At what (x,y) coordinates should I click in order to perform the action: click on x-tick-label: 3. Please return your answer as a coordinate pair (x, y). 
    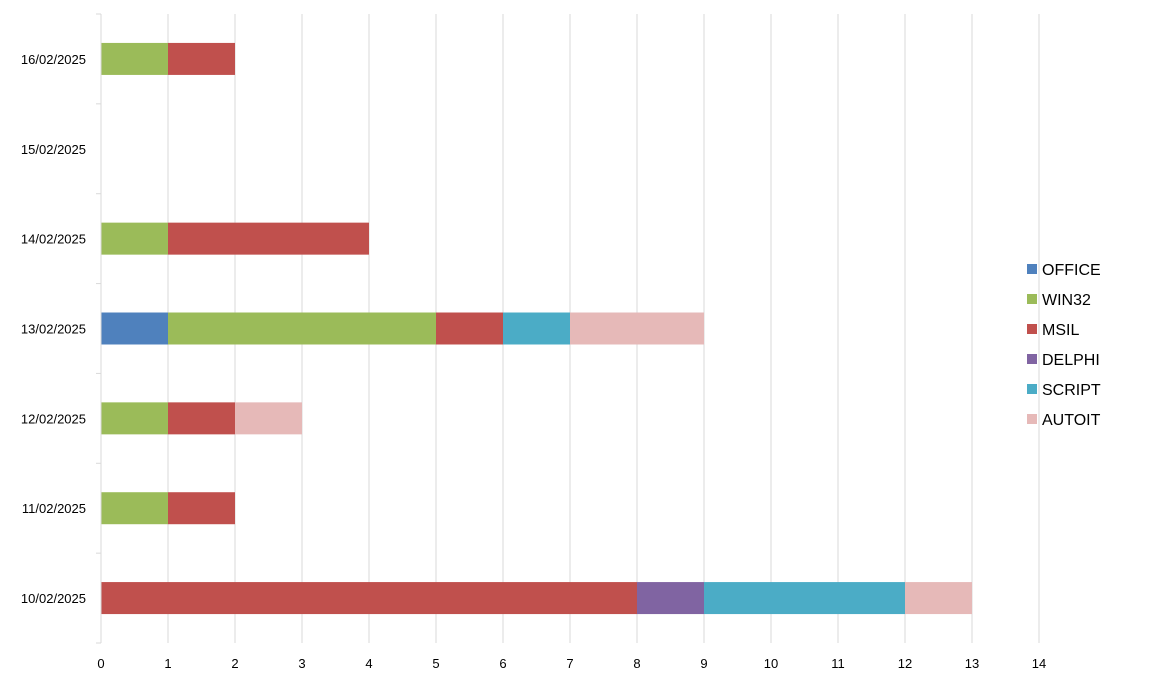
    Looking at the image, I should click on (301, 663).